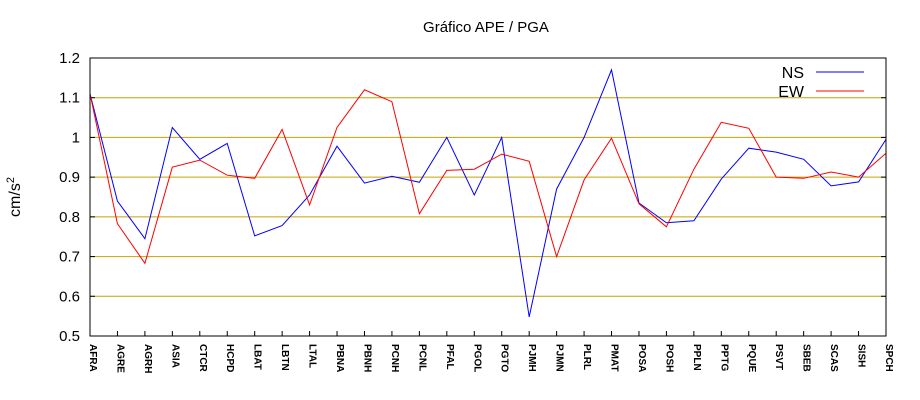 The image size is (920, 400). Describe the element at coordinates (696, 357) in the screenshot. I see `x-tick-label: PPLN` at that location.